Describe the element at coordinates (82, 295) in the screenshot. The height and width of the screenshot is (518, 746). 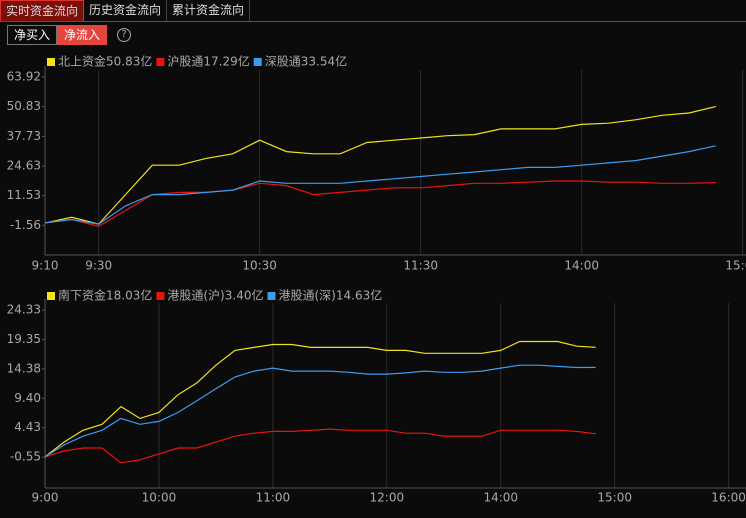
I see `legend-label: 南下资金` at that location.